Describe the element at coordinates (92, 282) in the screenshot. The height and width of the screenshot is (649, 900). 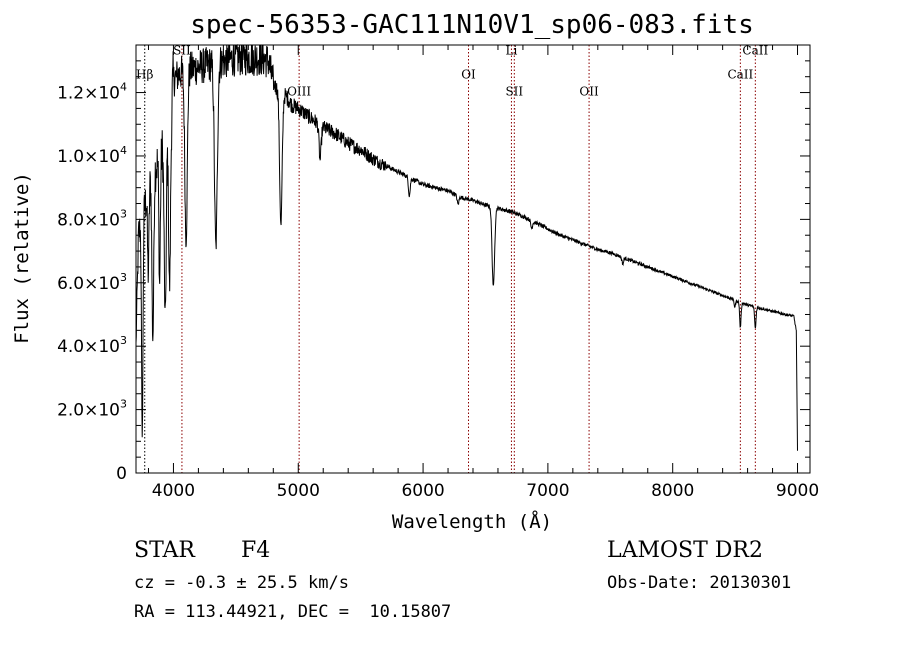
I see `y-tick-label: 6.0×10³` at that location.